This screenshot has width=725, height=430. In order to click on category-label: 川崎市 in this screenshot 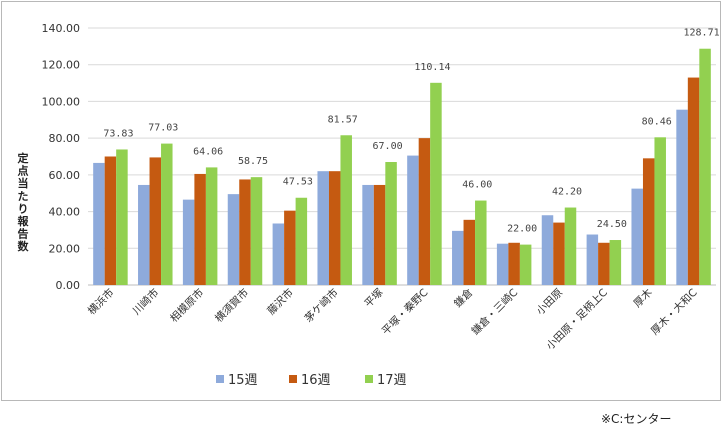, I will do `click(145, 301)`.